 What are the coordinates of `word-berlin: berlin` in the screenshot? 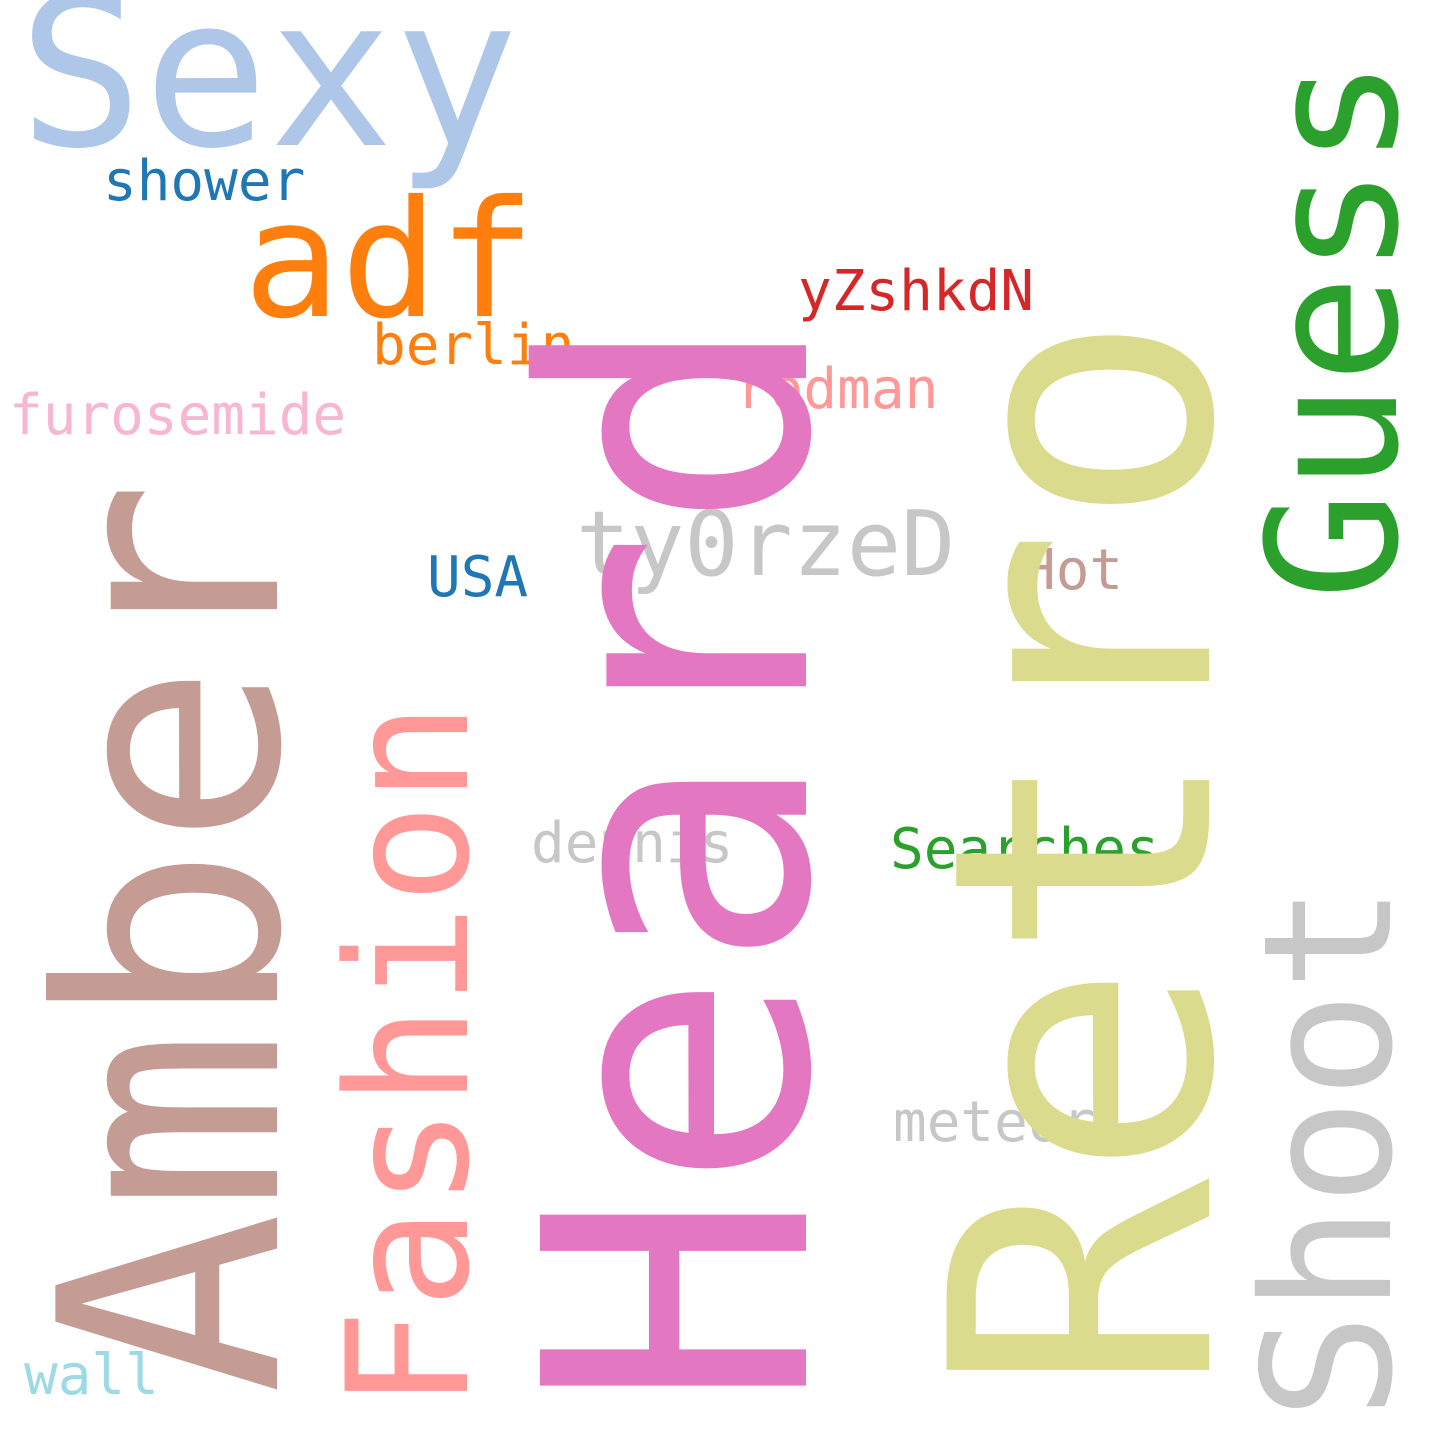 It's located at (473, 345).